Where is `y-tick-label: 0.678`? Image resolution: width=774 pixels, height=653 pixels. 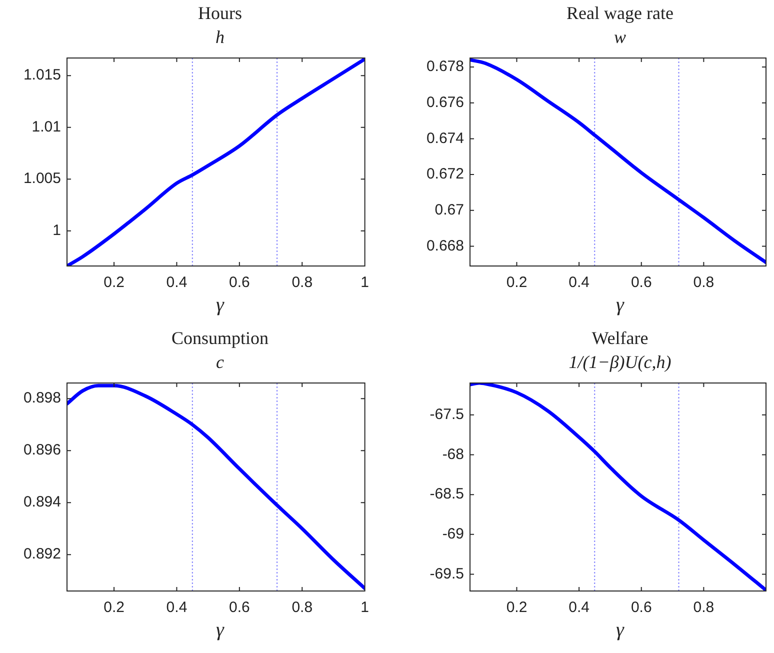 y-tick-label: 0.678 is located at coordinates (445, 67).